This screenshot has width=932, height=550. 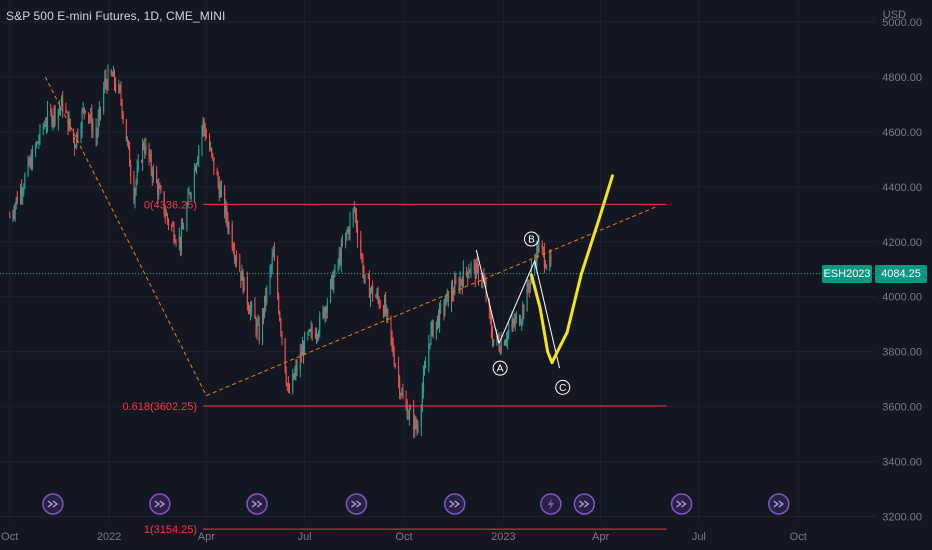 What do you see at coordinates (894, 15) in the screenshot?
I see `currency-label: USD` at bounding box center [894, 15].